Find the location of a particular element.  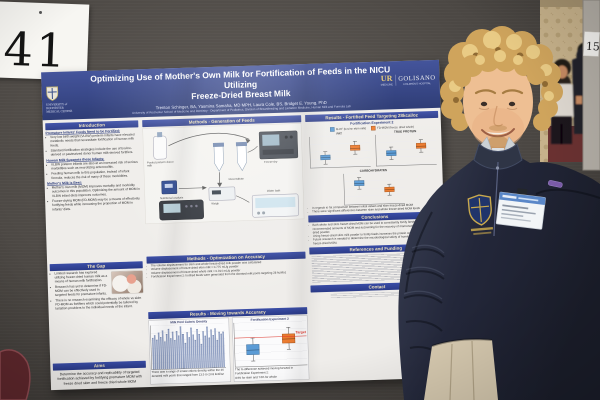

background-hallway: 15 is located at coordinates (570, 85).